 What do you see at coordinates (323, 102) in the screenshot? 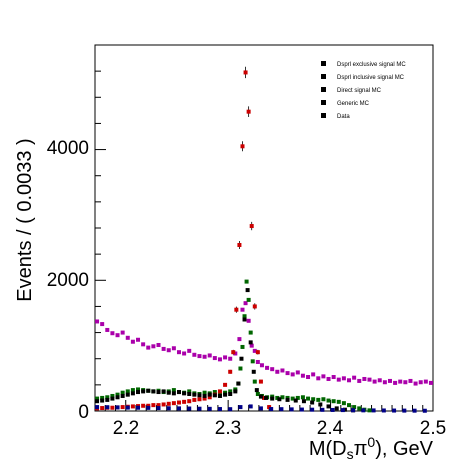
I see `legend-marker-generic` at bounding box center [323, 102].